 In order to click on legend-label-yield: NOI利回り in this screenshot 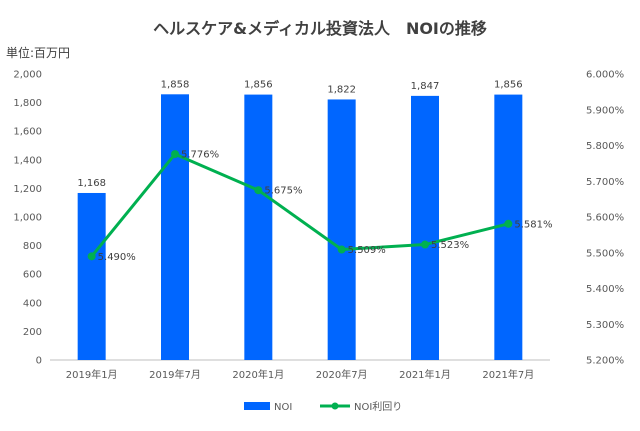, I will do `click(378, 407)`.